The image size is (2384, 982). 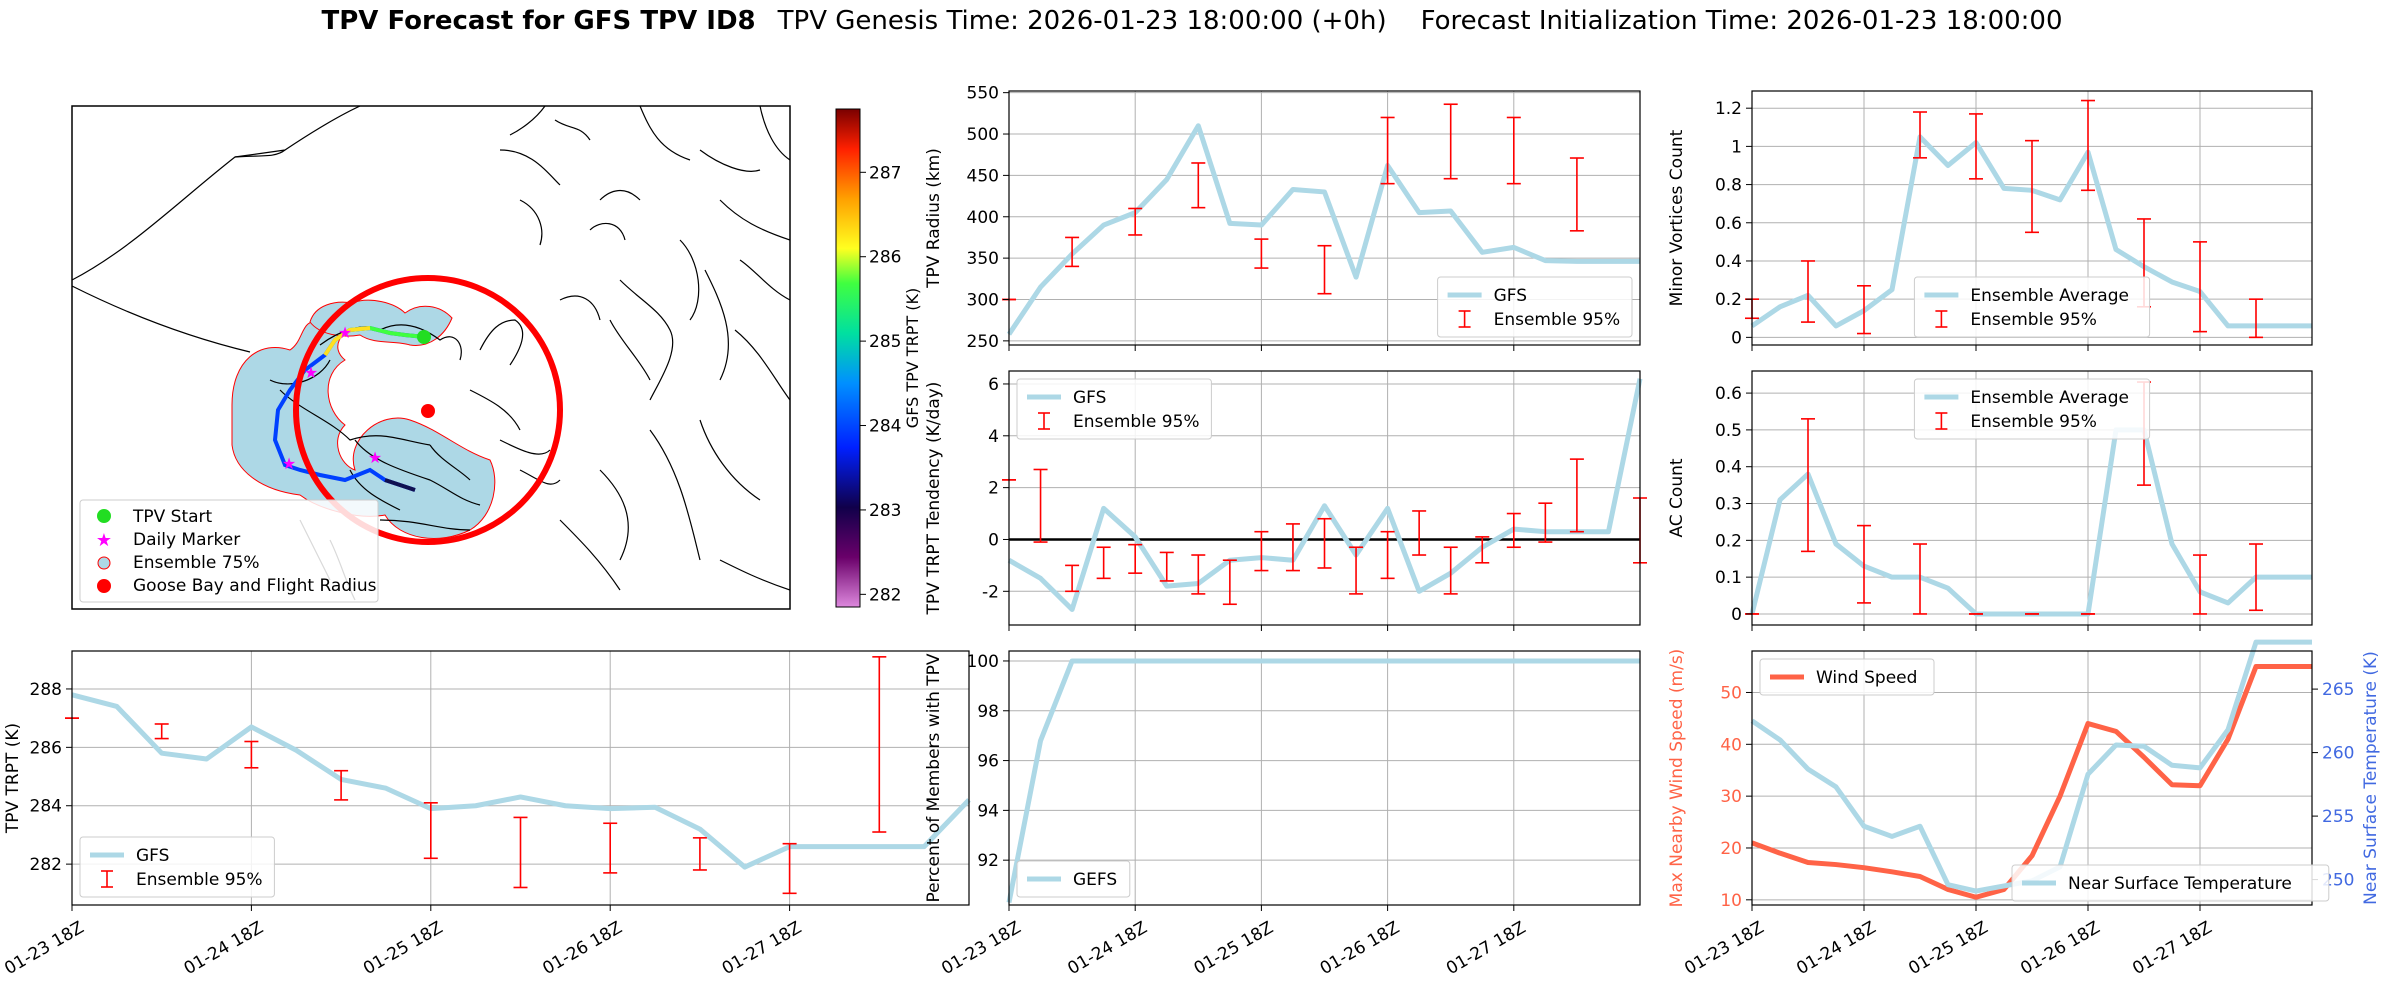 What do you see at coordinates (1677, 778) in the screenshot?
I see `y-axis-label: Max Nearby Wind Speed (m/s)` at bounding box center [1677, 778].